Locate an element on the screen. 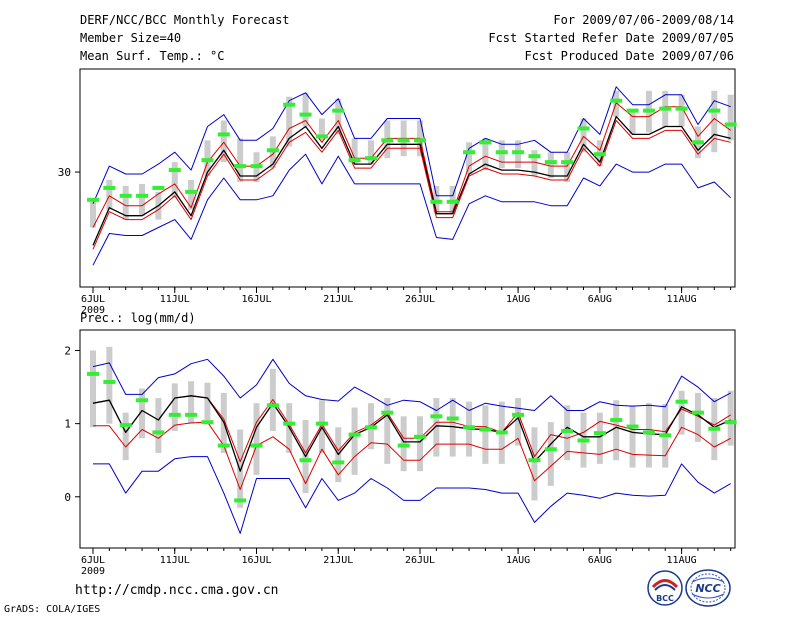  panel2-x-tick-label: 16JUL is located at coordinates (256, 560).